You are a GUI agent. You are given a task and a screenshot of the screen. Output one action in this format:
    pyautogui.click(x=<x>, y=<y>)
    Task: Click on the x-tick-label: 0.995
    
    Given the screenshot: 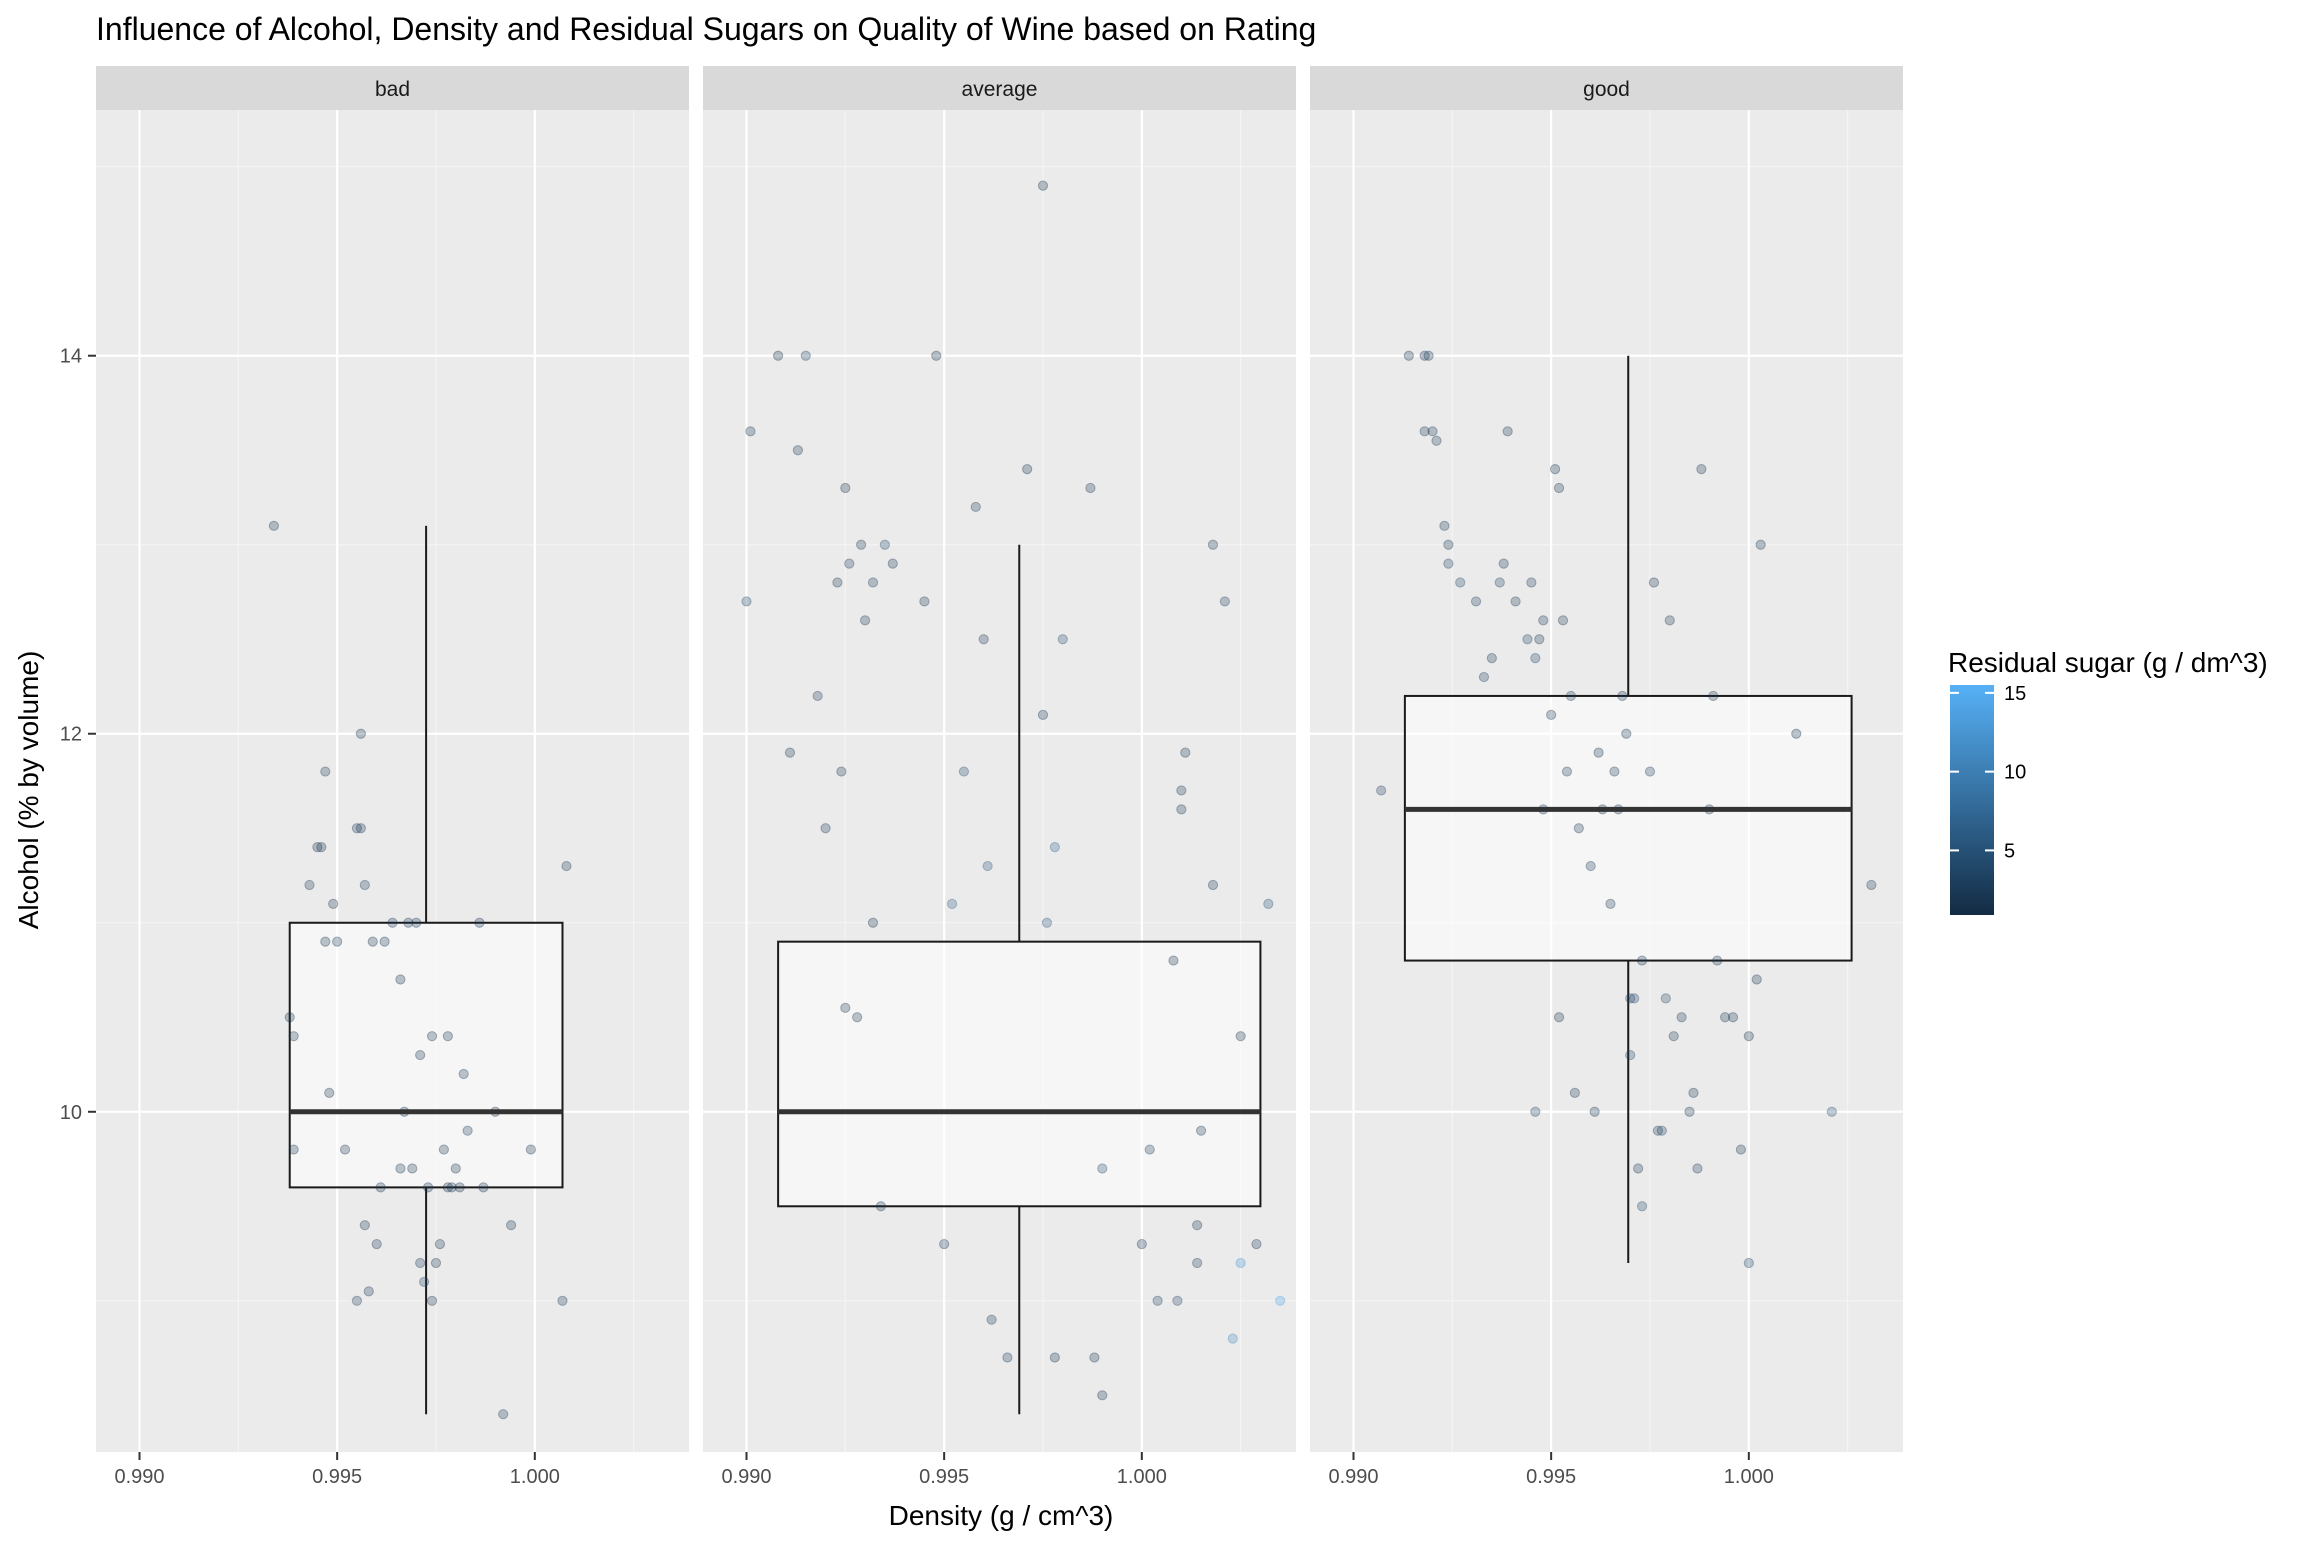 What is the action you would take?
    pyautogui.click(x=1551, y=1477)
    